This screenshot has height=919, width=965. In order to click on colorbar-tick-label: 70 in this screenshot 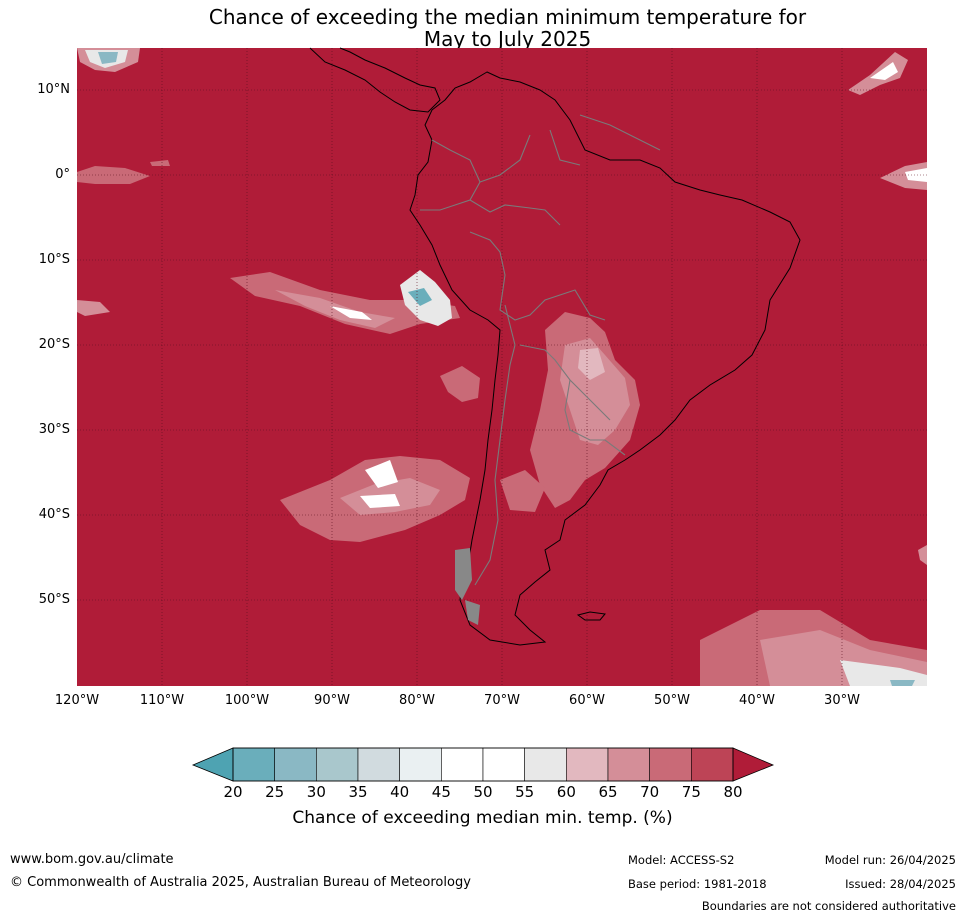, I will do `click(650, 792)`.